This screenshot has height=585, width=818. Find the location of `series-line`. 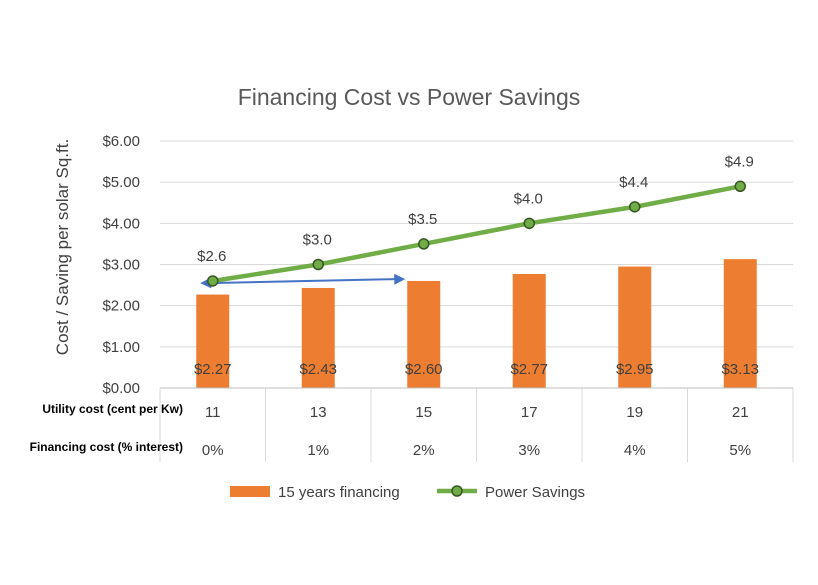

series-line is located at coordinates (476, 234).